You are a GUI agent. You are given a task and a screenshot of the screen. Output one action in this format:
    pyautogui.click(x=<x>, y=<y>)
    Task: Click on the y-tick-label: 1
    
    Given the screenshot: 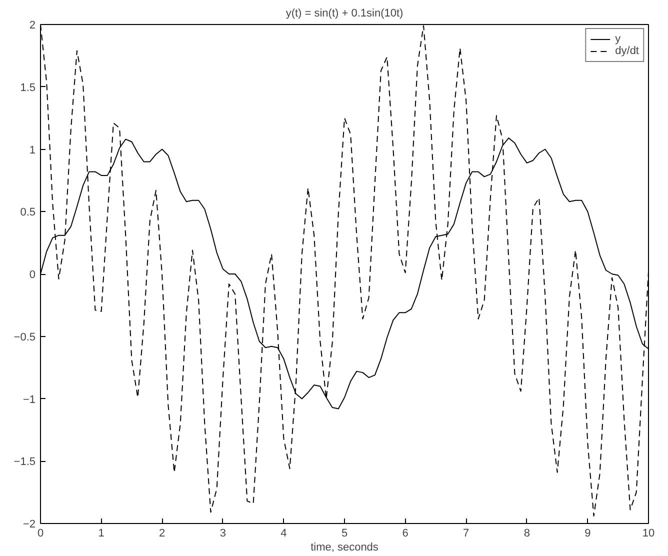 What is the action you would take?
    pyautogui.click(x=32, y=150)
    